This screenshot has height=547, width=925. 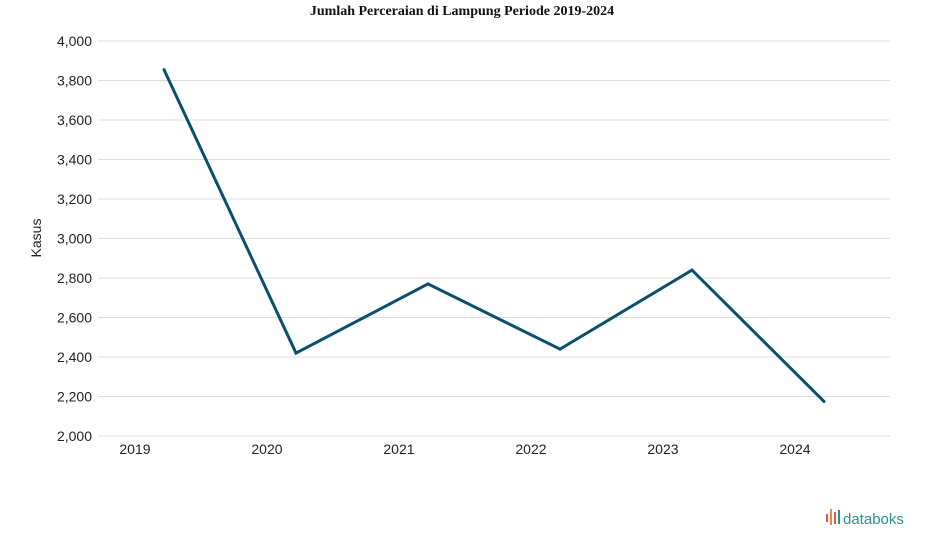 What do you see at coordinates (266, 449) in the screenshot?
I see `x-tick-label: 2020` at bounding box center [266, 449].